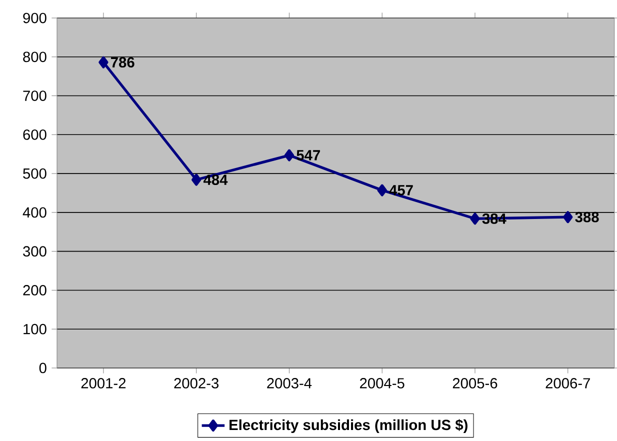  Describe the element at coordinates (196, 383) in the screenshot. I see `x-tick-label: 2002-3` at that location.